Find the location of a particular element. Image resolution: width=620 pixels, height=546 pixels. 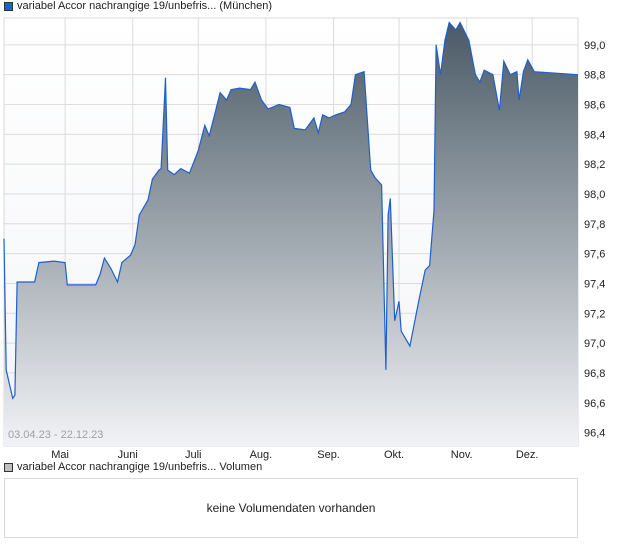

y-tick-label: 98,6 is located at coordinates (594, 105).